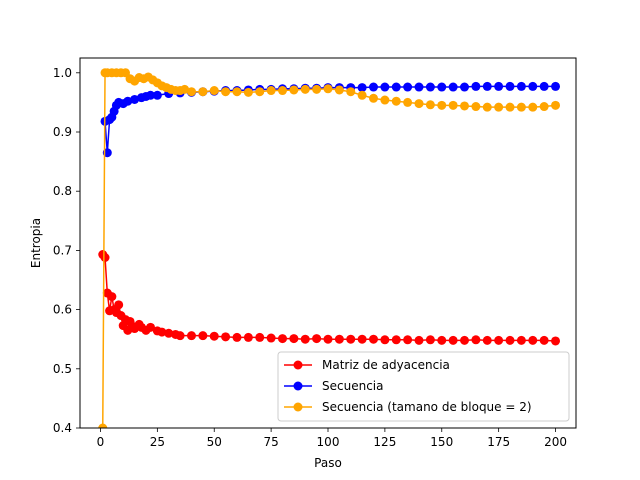  I want to click on y-axis-ticks: 0.4 0.5 0.6 0.7 0.8 0.9 1.0, so click(66, 250).